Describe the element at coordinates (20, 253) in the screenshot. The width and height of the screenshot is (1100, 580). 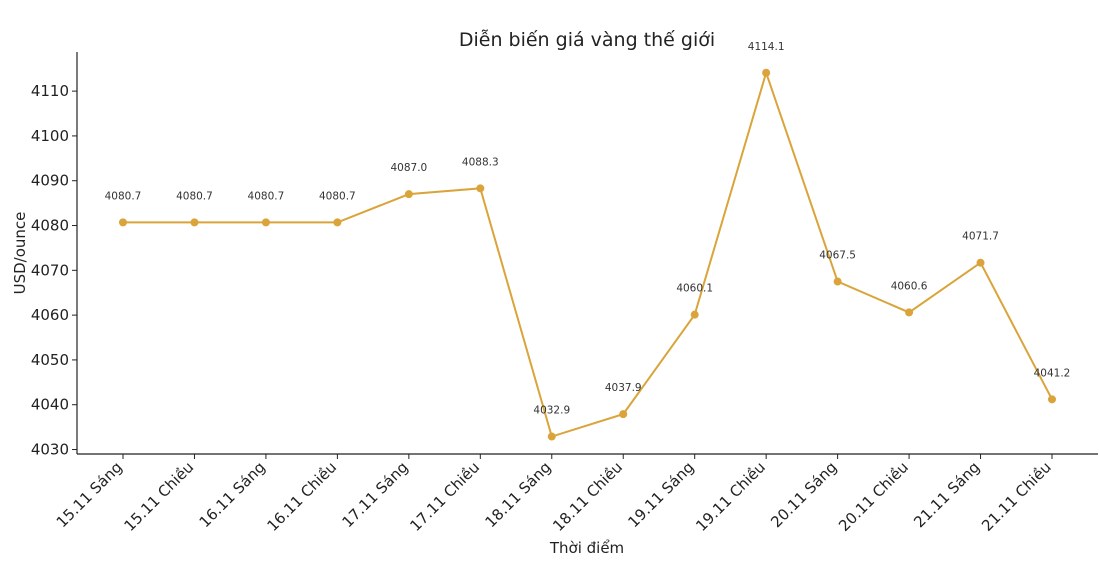
I see `y-axis-title: USD/ounce` at that location.